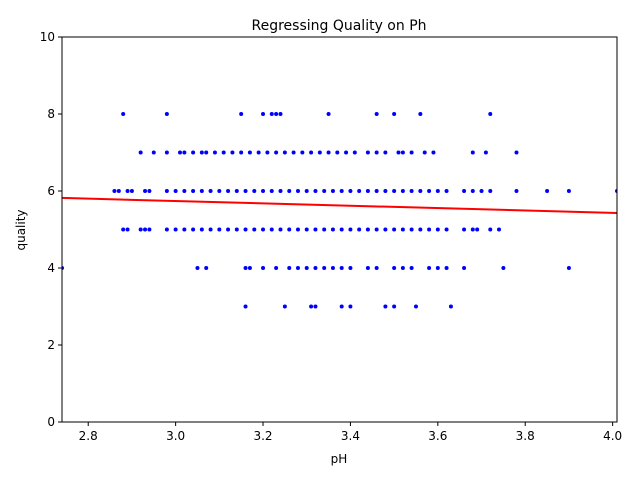 The image size is (640, 484). I want to click on x-tick-label: 3.8, so click(525, 436).